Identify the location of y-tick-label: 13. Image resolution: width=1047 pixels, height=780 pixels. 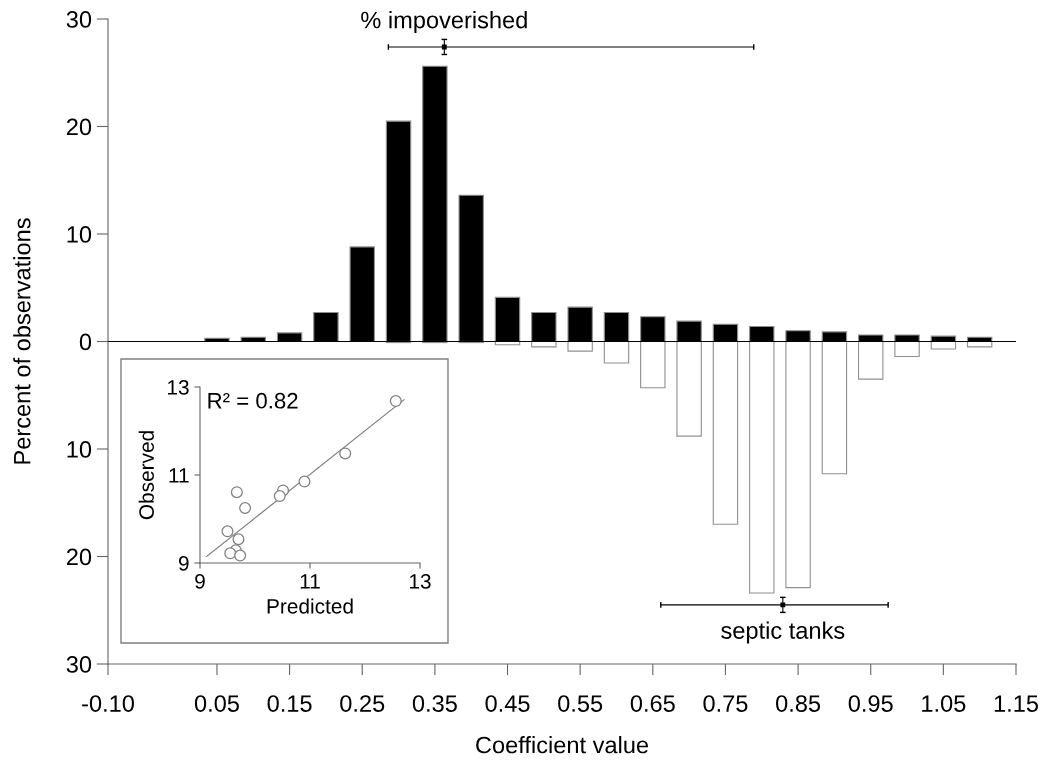
(178, 387).